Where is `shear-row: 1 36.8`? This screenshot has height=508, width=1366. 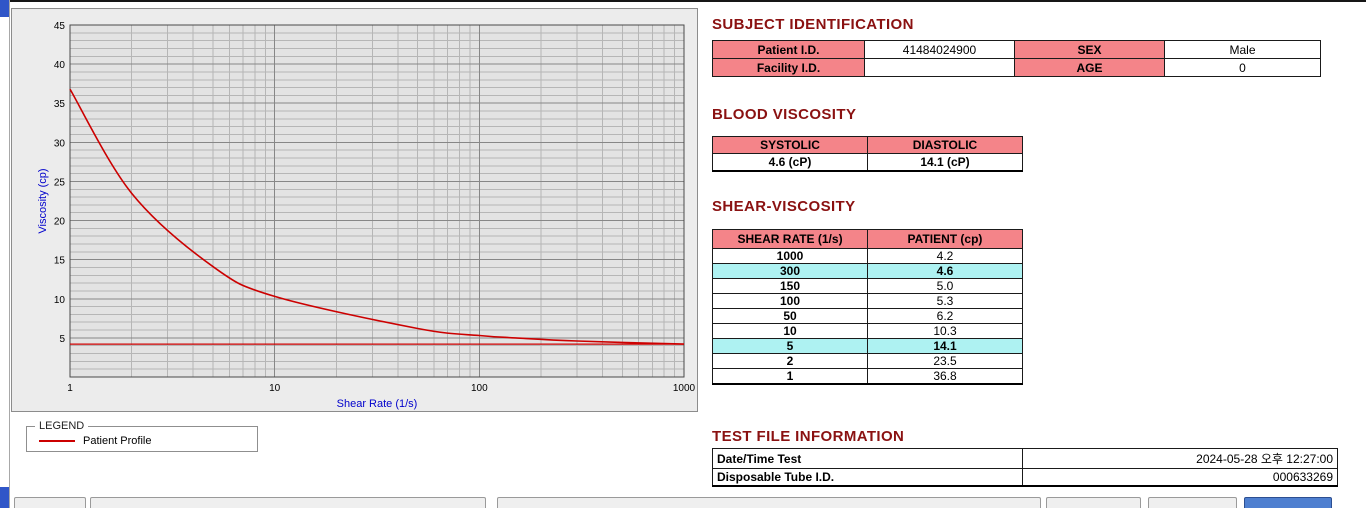 shear-row: 1 36.8 is located at coordinates (867, 376).